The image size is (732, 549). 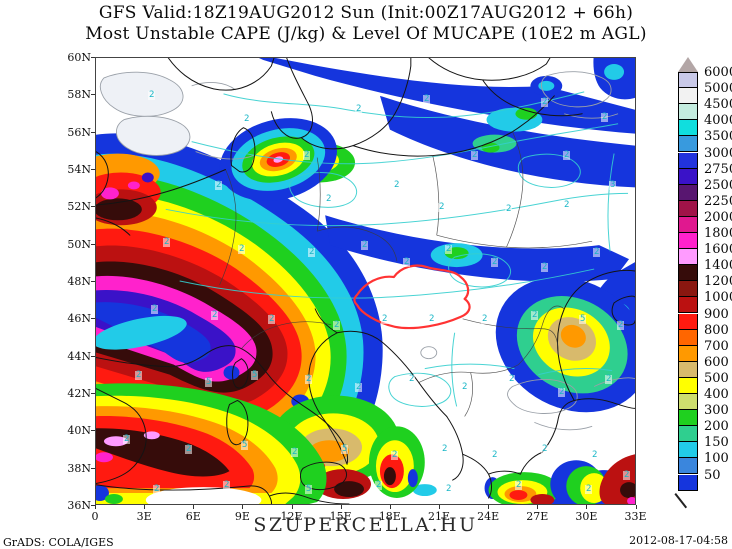 I want to click on lon-tick-label: 9E, so click(x=242, y=516).